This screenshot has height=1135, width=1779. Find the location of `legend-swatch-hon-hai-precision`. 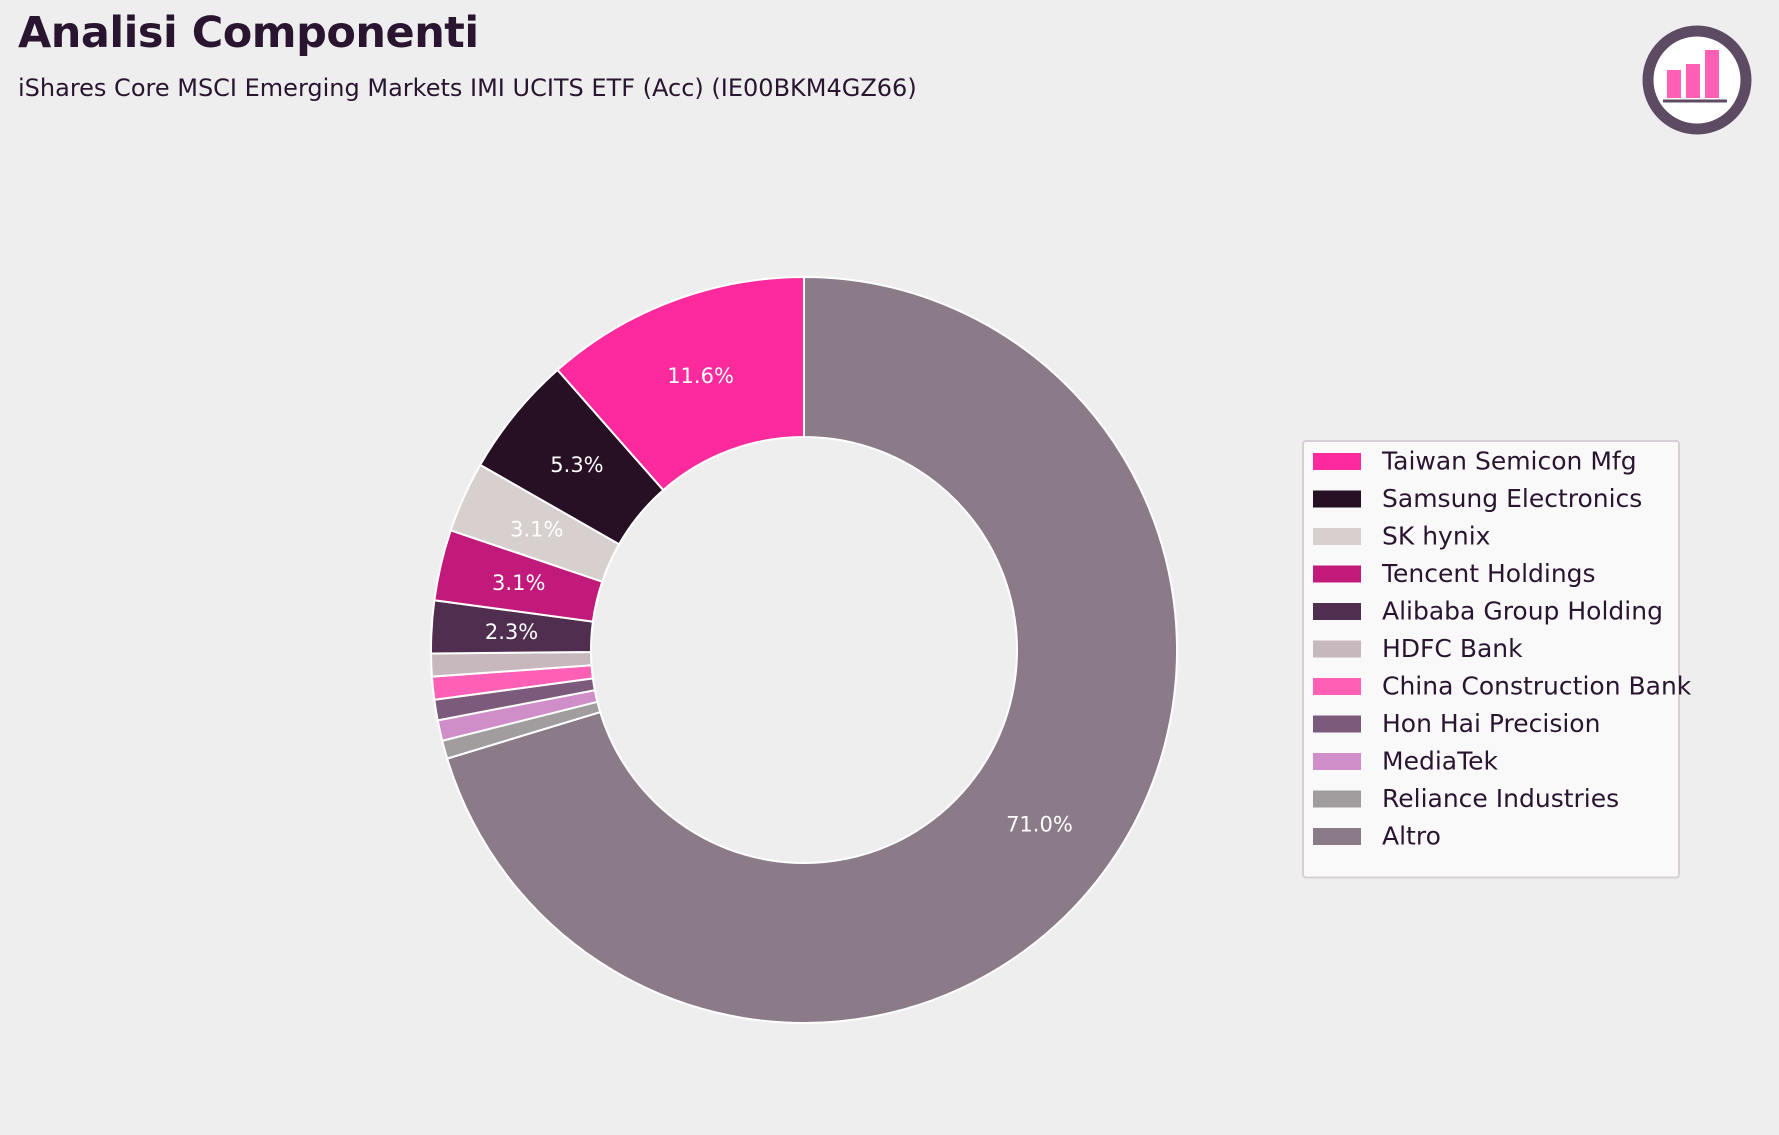

legend-swatch-hon-hai-precision is located at coordinates (1337, 724).